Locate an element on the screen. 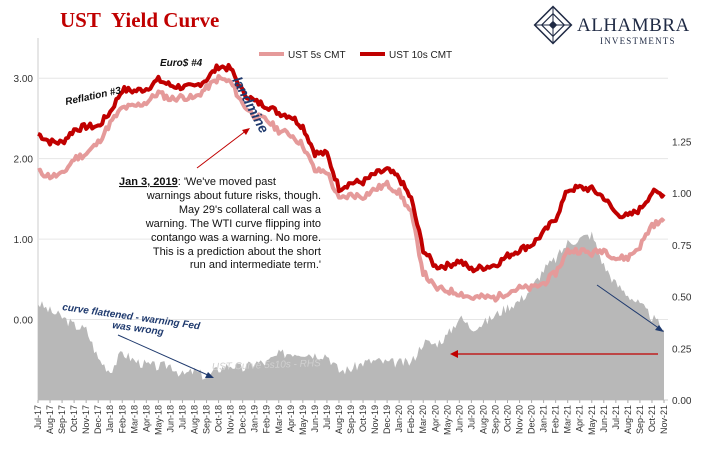 The image size is (705, 461). right-tick-label: 0.00 is located at coordinates (682, 401).